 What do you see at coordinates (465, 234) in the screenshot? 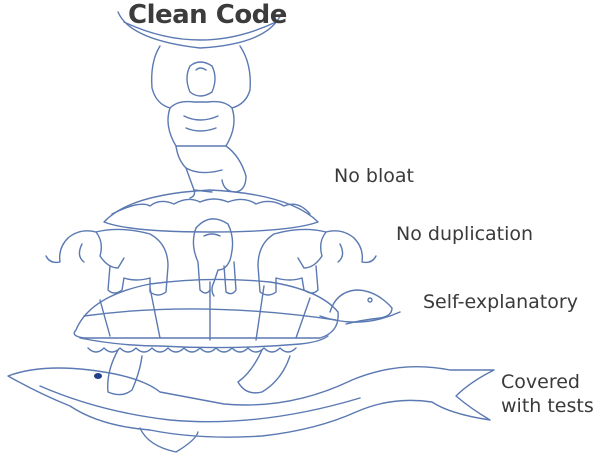
I see `layer-label-no-duplication: No duplication` at bounding box center [465, 234].